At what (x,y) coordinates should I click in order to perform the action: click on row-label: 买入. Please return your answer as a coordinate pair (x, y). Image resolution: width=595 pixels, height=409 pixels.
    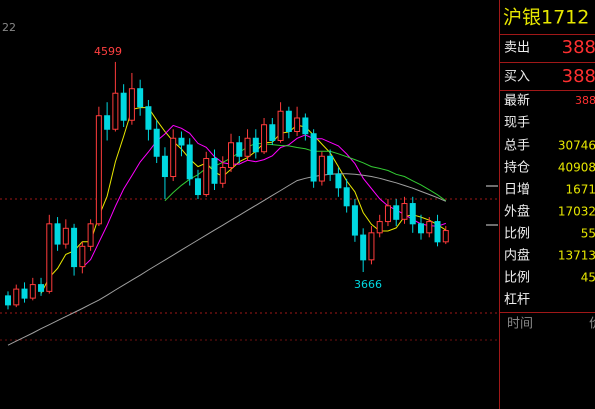
    Looking at the image, I should click on (517, 77).